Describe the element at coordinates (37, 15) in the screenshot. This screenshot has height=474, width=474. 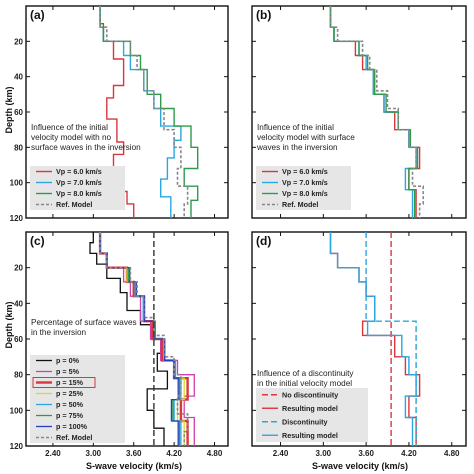
I see `panel-letter: (a)` at that location.